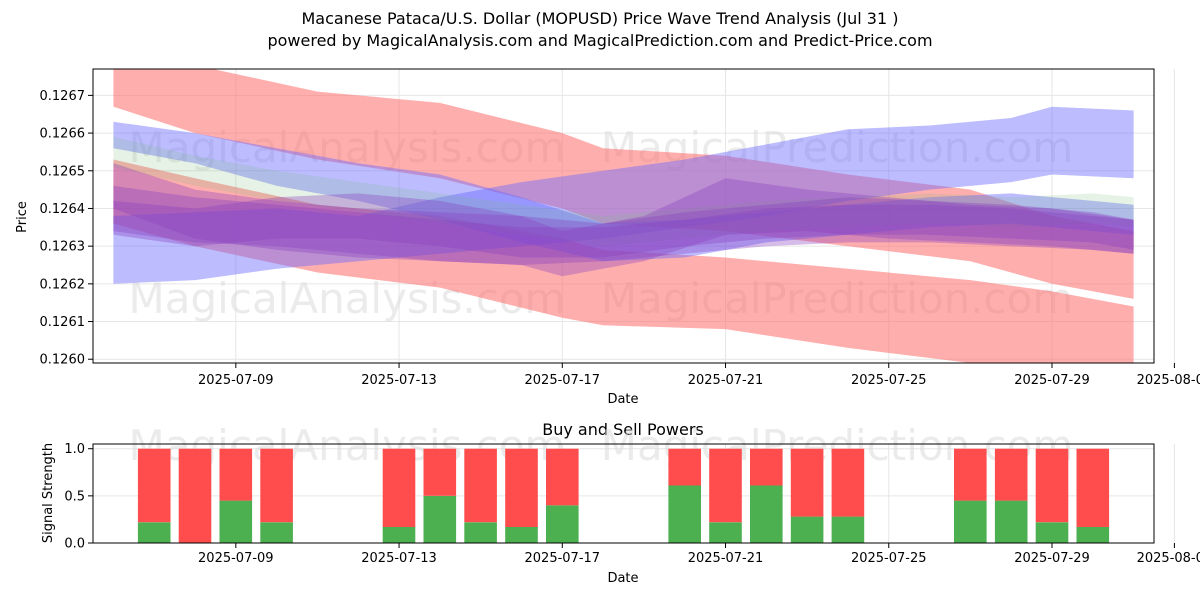  What do you see at coordinates (1168, 558) in the screenshot?
I see `power-x-tick-label: 2025-08-01` at bounding box center [1168, 558].